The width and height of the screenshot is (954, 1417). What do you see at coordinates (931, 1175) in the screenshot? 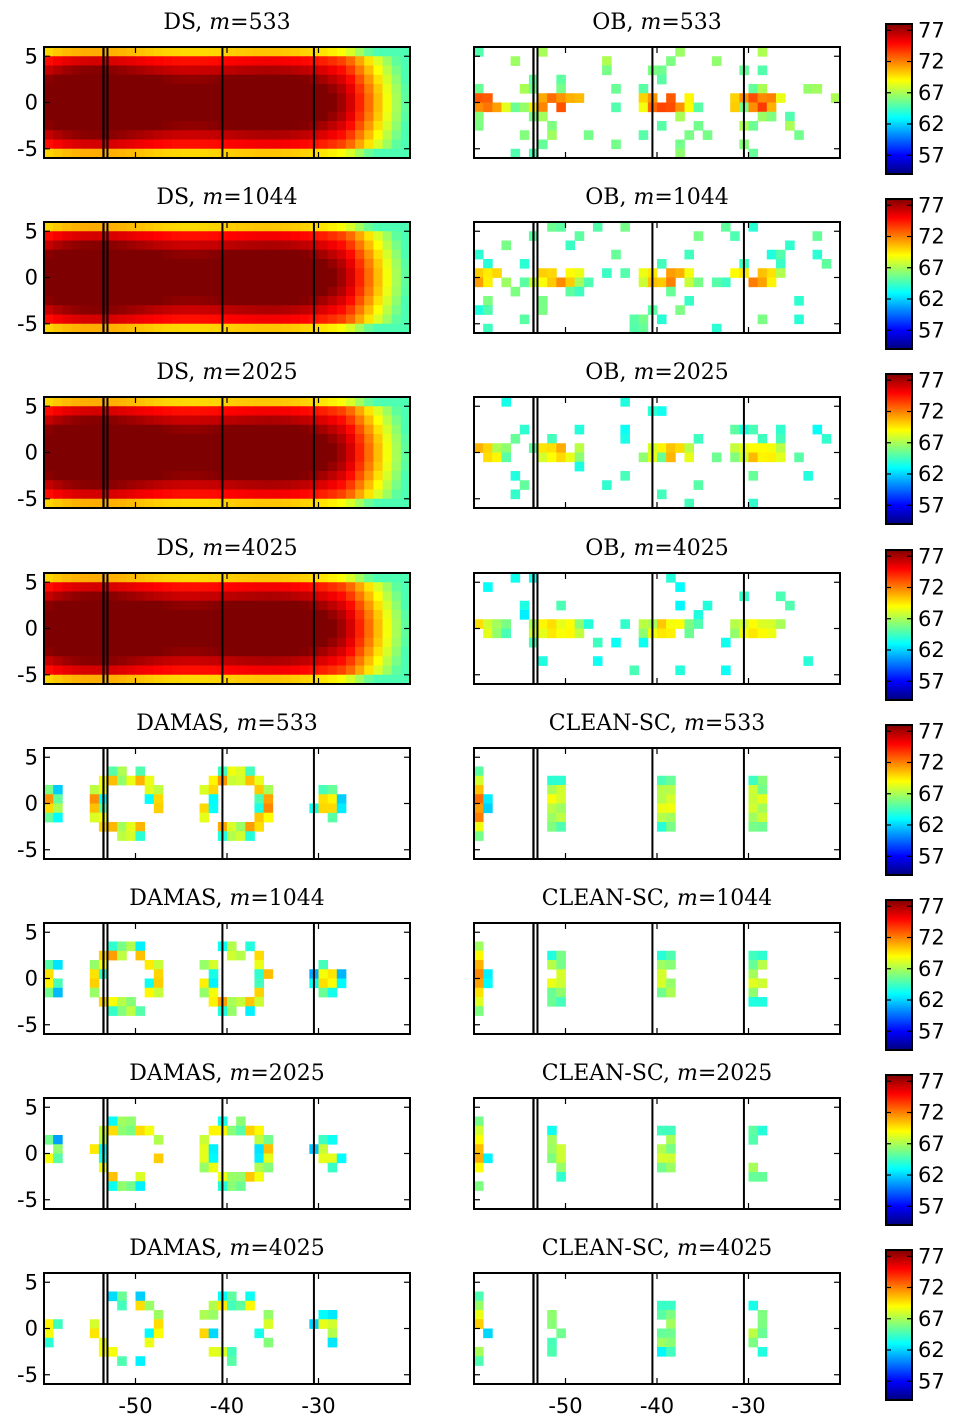
I see `colorbar-tick-label: 62` at bounding box center [931, 1175].